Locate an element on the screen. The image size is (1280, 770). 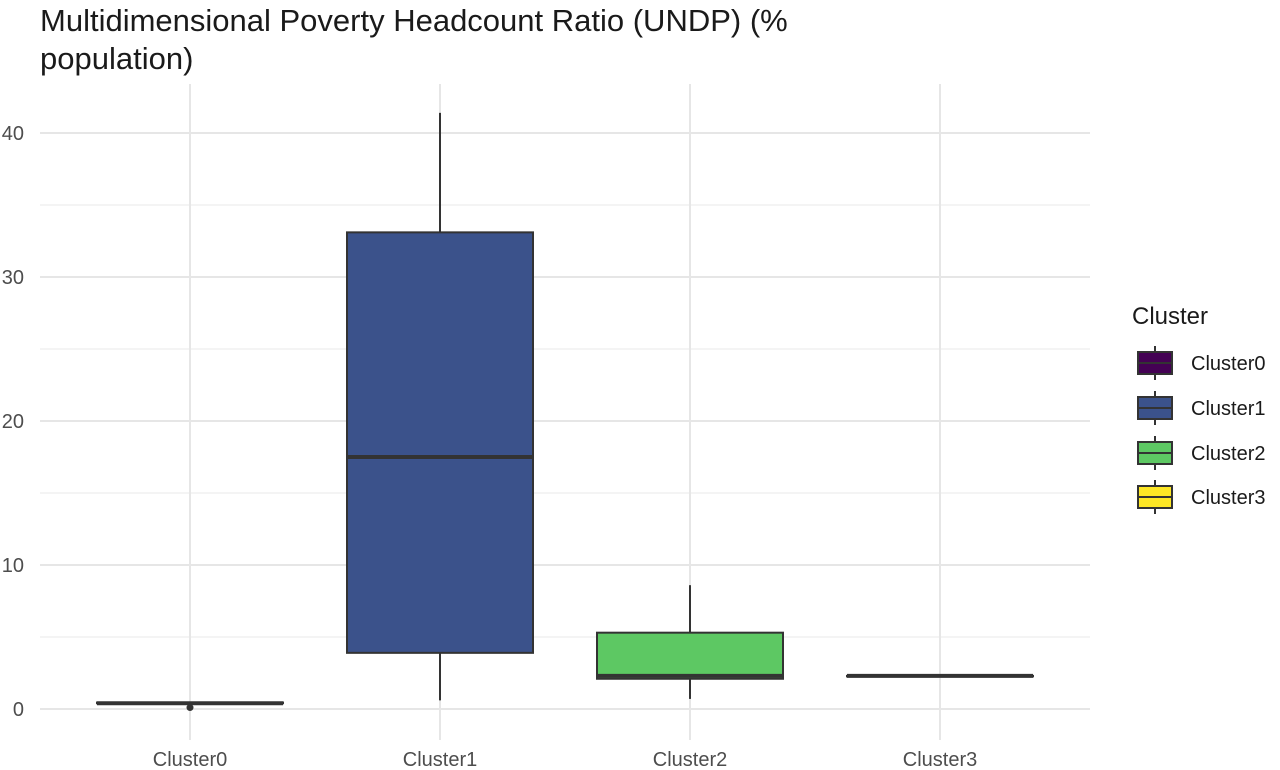
legend-items: Cluster0 Cluster1 Cluster2 Cluster3 is located at coordinates (1201, 430).